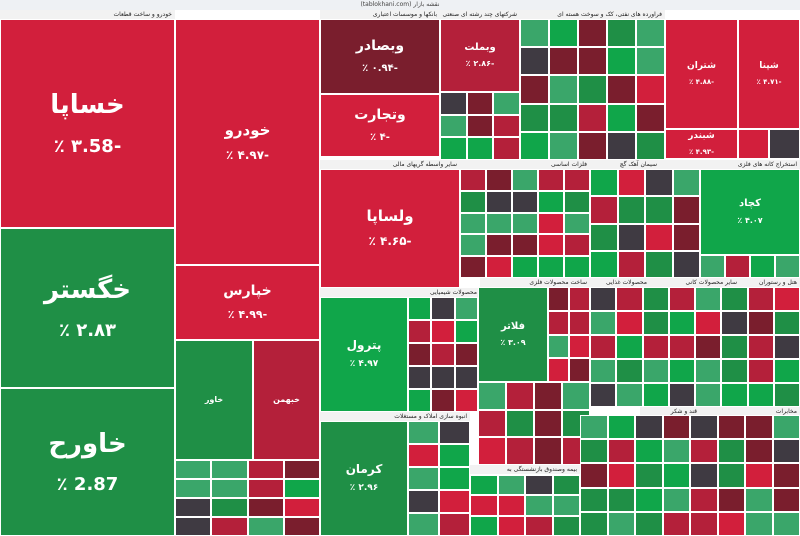 The image size is (800, 536). Describe the element at coordinates (390, 228) in the screenshot. I see `treemap-tile: ولساپا -۴.۶۵ ٪` at that location.